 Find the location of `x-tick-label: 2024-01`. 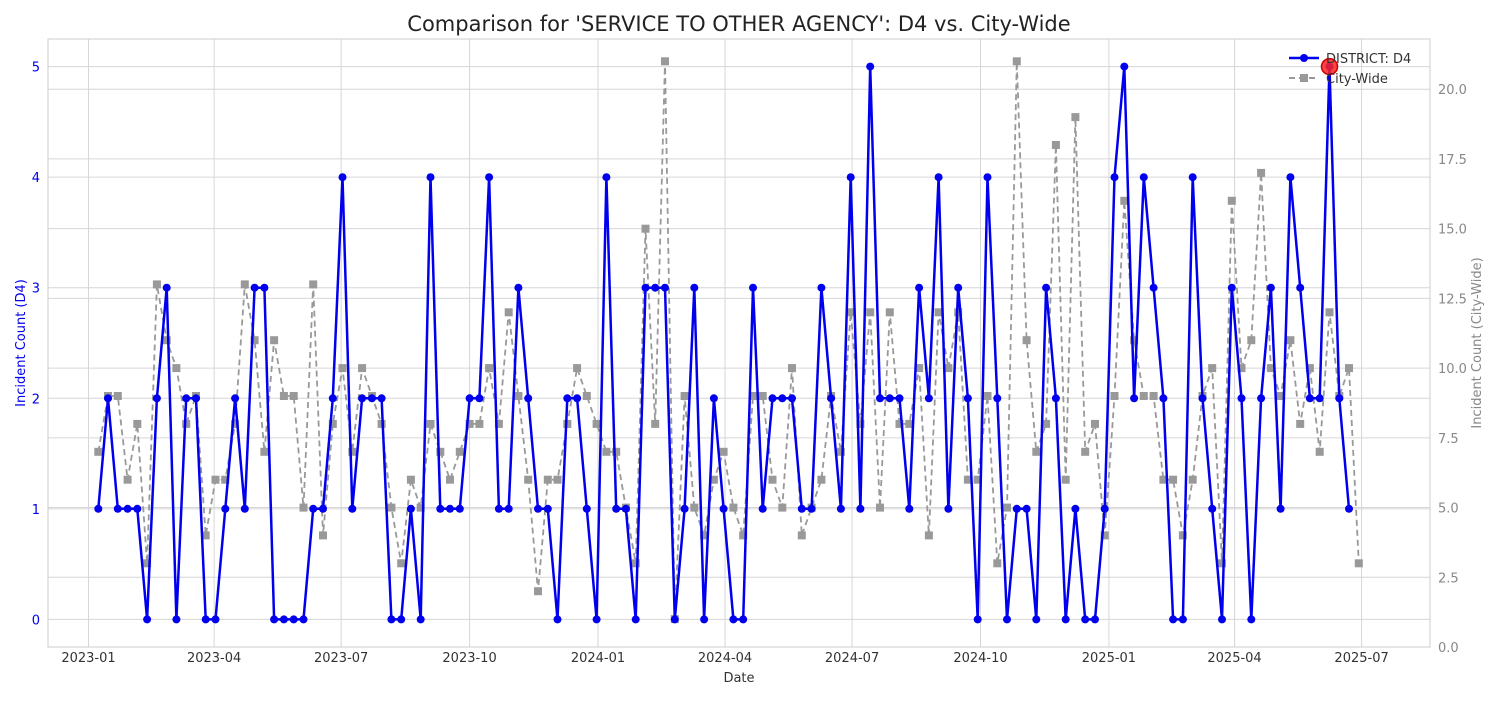

x-tick-label: 2024-01 is located at coordinates (598, 658).